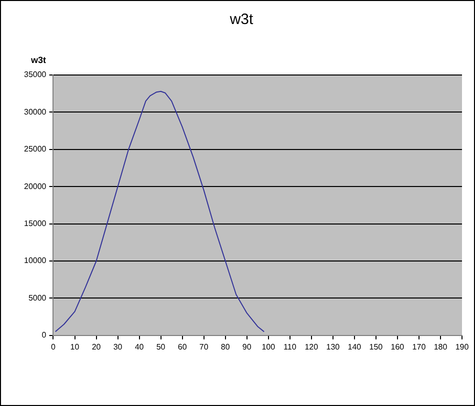  I want to click on y-tick-label: 0, so click(44, 335).